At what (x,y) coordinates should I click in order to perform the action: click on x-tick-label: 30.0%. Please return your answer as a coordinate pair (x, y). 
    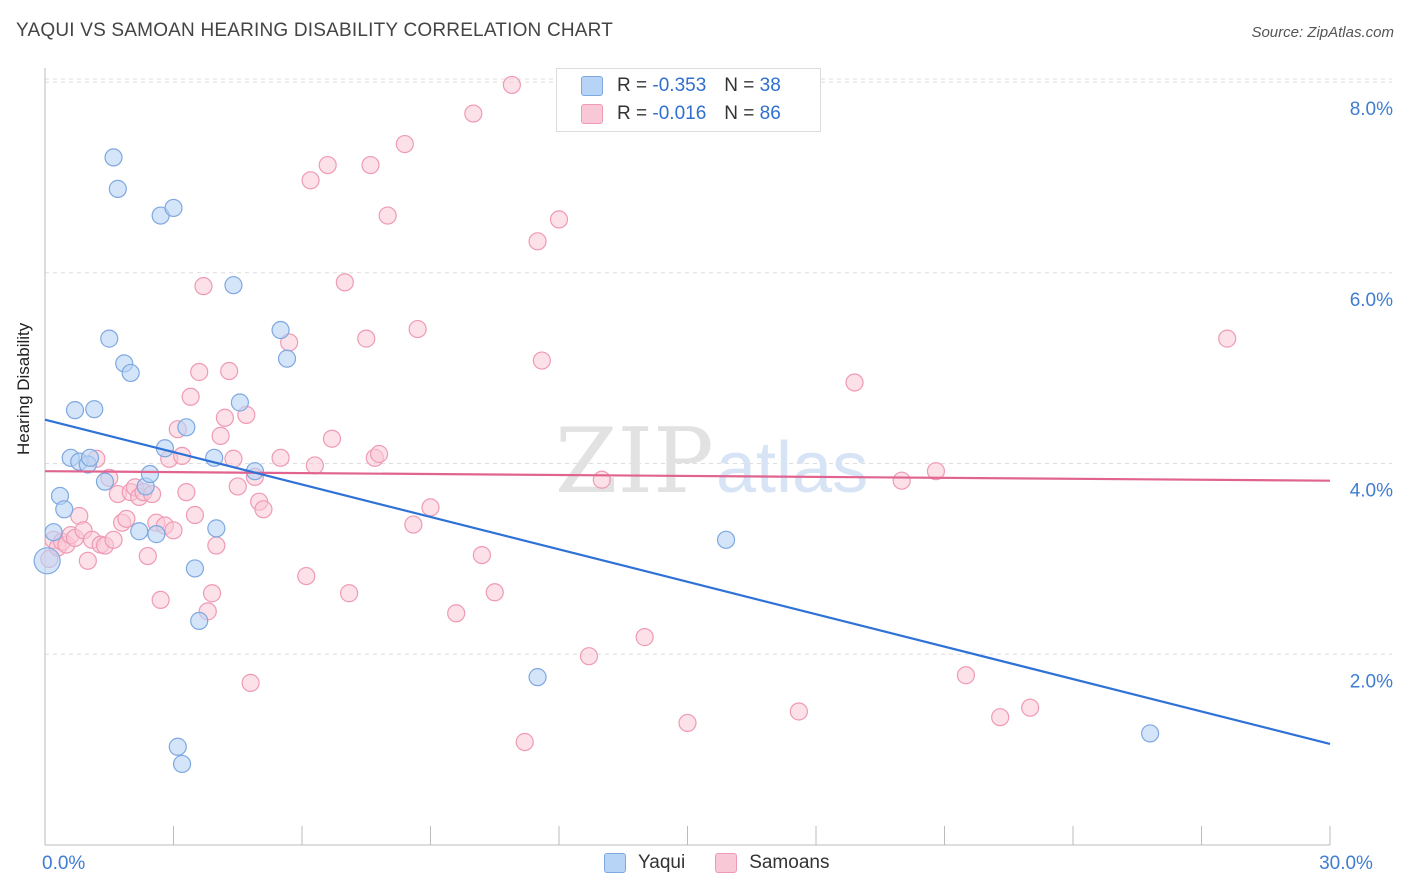
    Looking at the image, I should click on (1346, 863).